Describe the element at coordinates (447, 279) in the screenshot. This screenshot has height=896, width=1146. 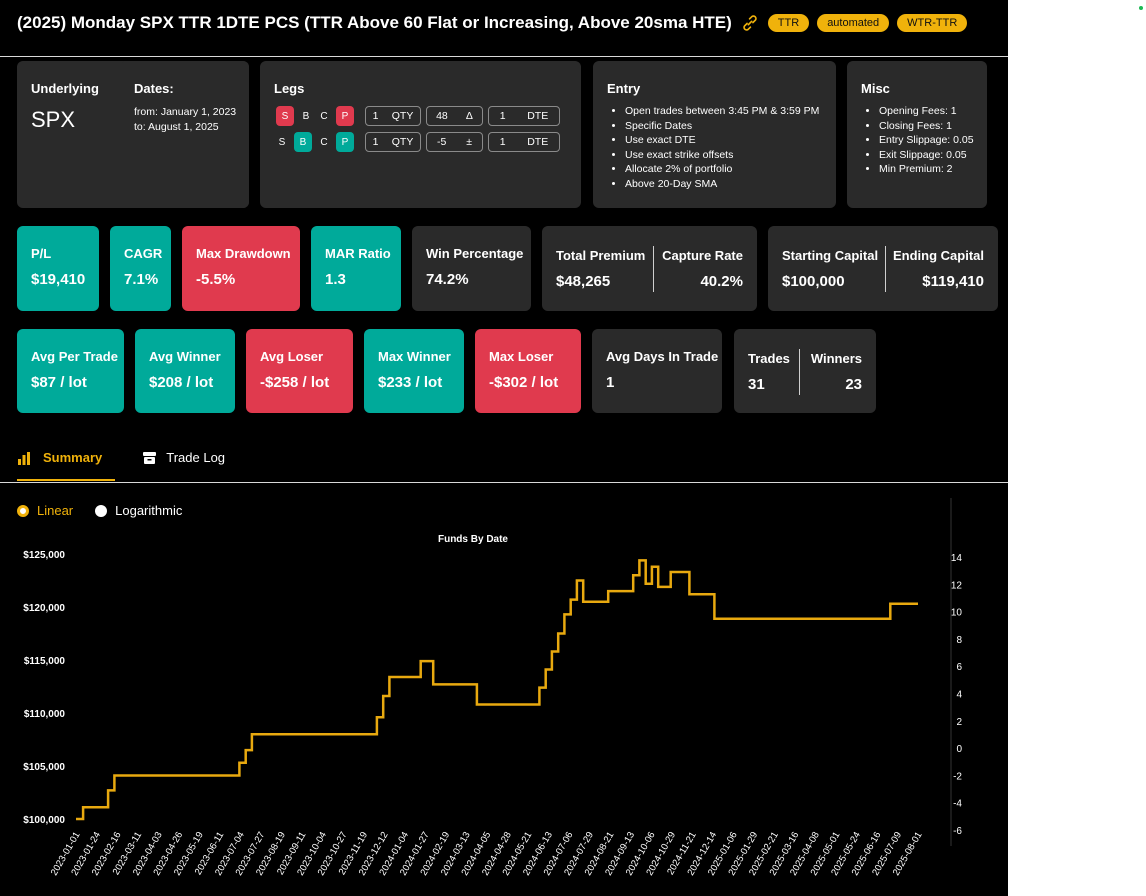
I see `stat-win-pct-value: 74.2%` at that location.